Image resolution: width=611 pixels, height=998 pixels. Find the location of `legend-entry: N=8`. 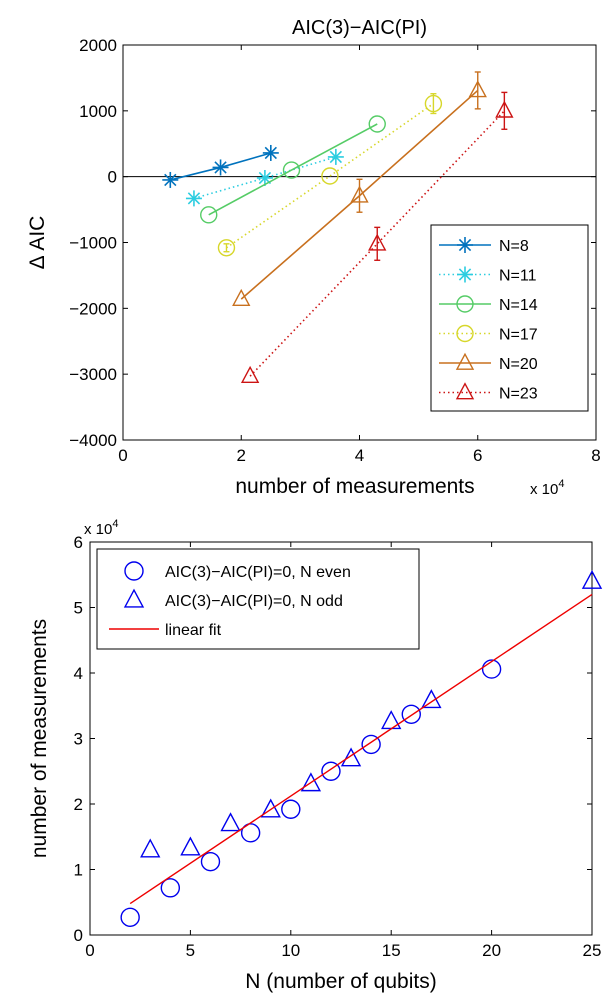

legend-entry: N=8 is located at coordinates (484, 246).